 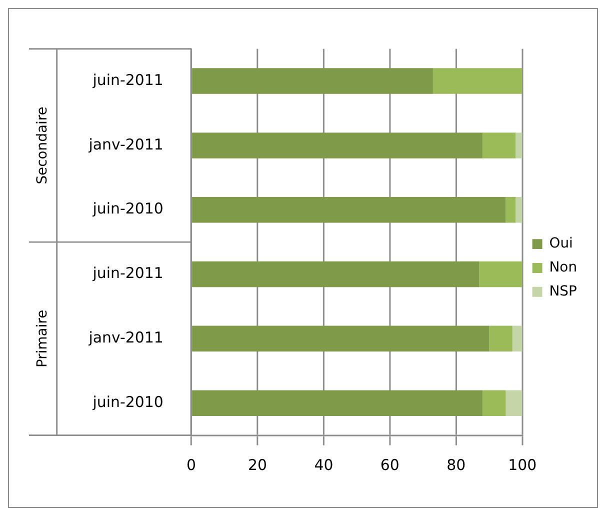 What do you see at coordinates (522, 465) in the screenshot?
I see `x-tick-label: 100` at bounding box center [522, 465].